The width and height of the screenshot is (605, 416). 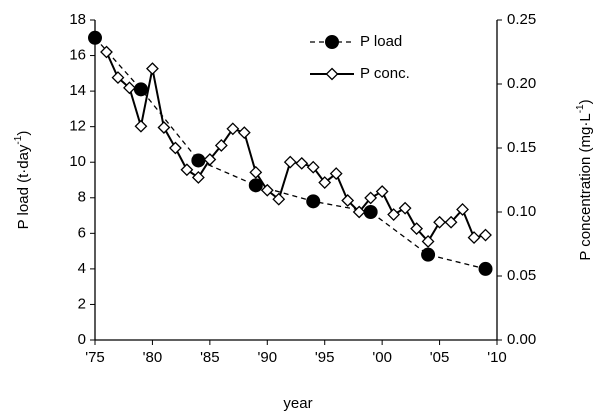 What do you see at coordinates (440, 357) in the screenshot?
I see `x-tick-label: '05` at bounding box center [440, 357].